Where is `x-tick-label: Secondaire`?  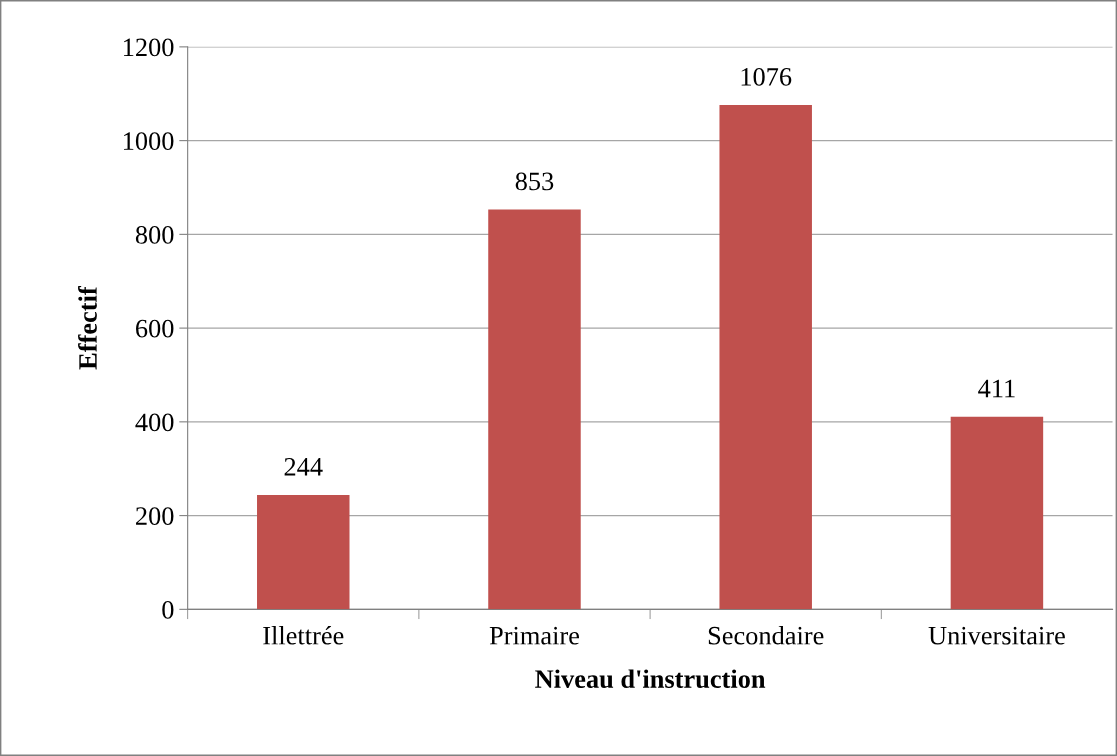 x-tick-label: Secondaire is located at coordinates (766, 635).